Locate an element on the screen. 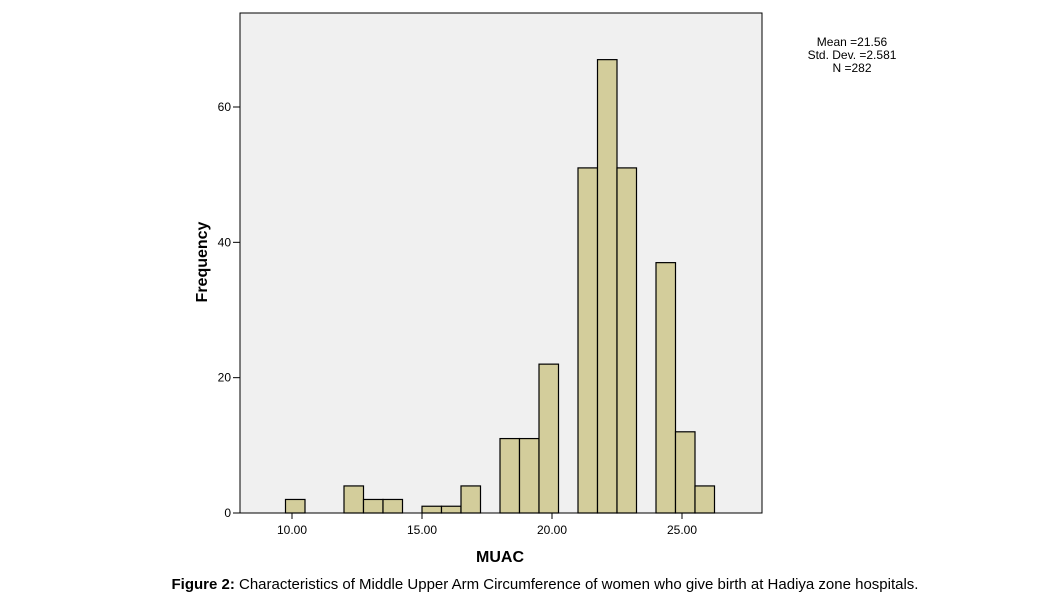  y-tick-label: 0 is located at coordinates (227, 513).